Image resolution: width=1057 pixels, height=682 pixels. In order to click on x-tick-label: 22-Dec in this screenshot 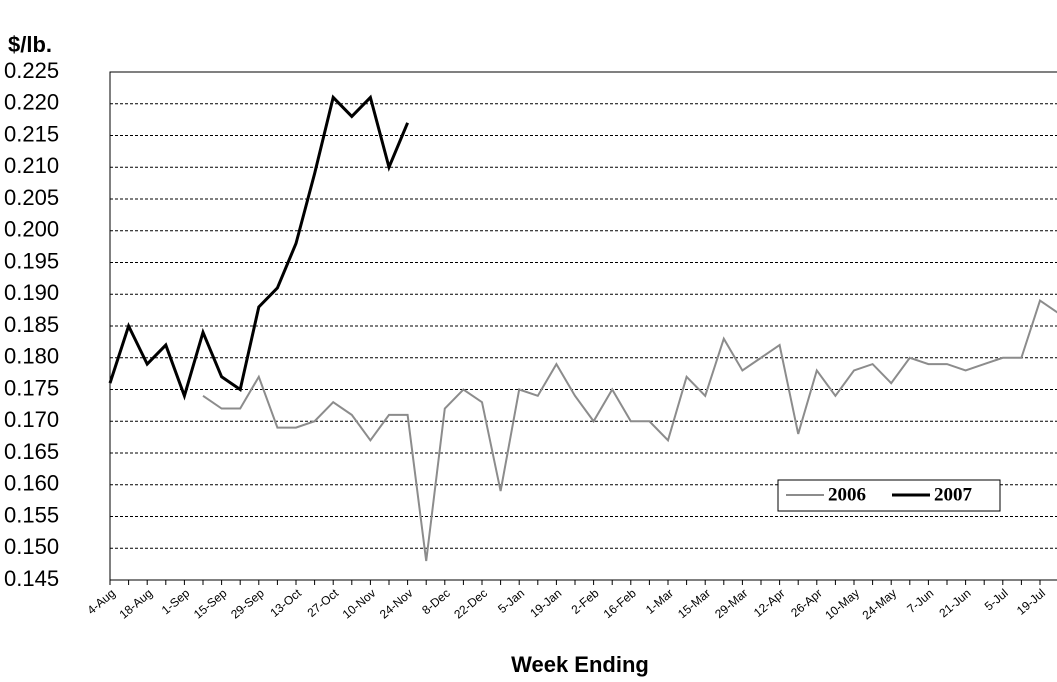, I will do `click(470, 604)`.